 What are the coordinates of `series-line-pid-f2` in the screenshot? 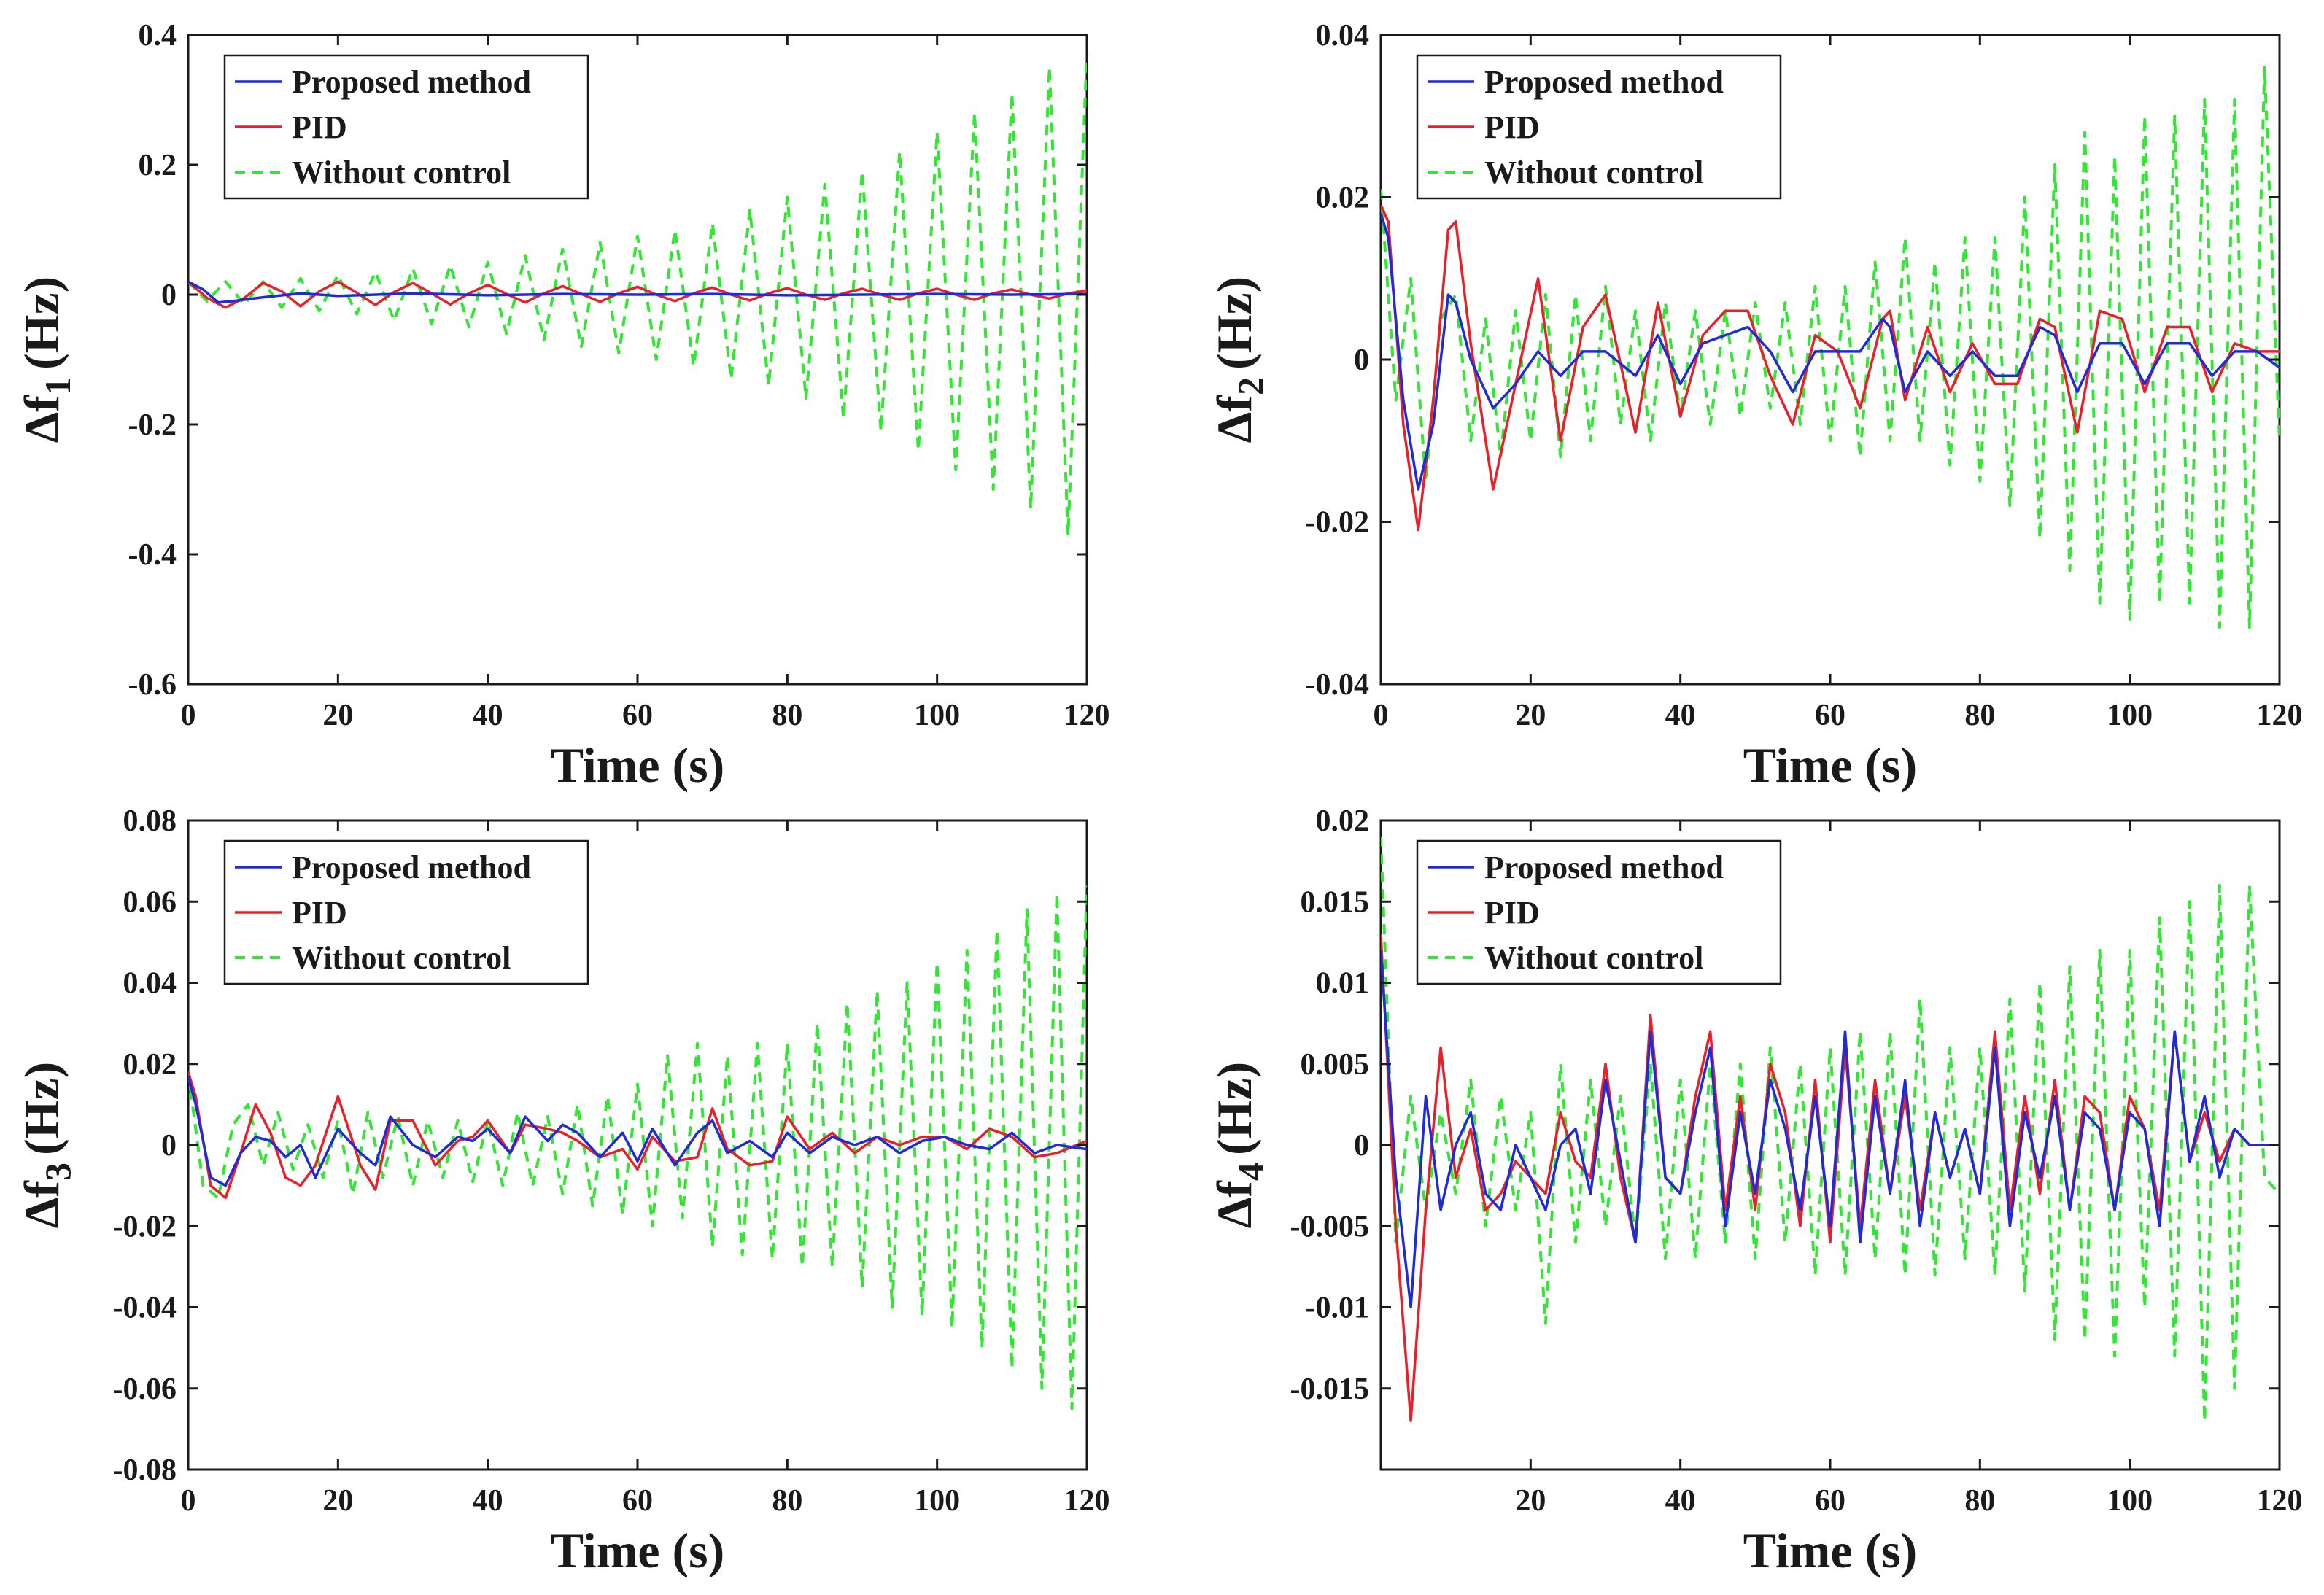 It's located at (1830, 368).